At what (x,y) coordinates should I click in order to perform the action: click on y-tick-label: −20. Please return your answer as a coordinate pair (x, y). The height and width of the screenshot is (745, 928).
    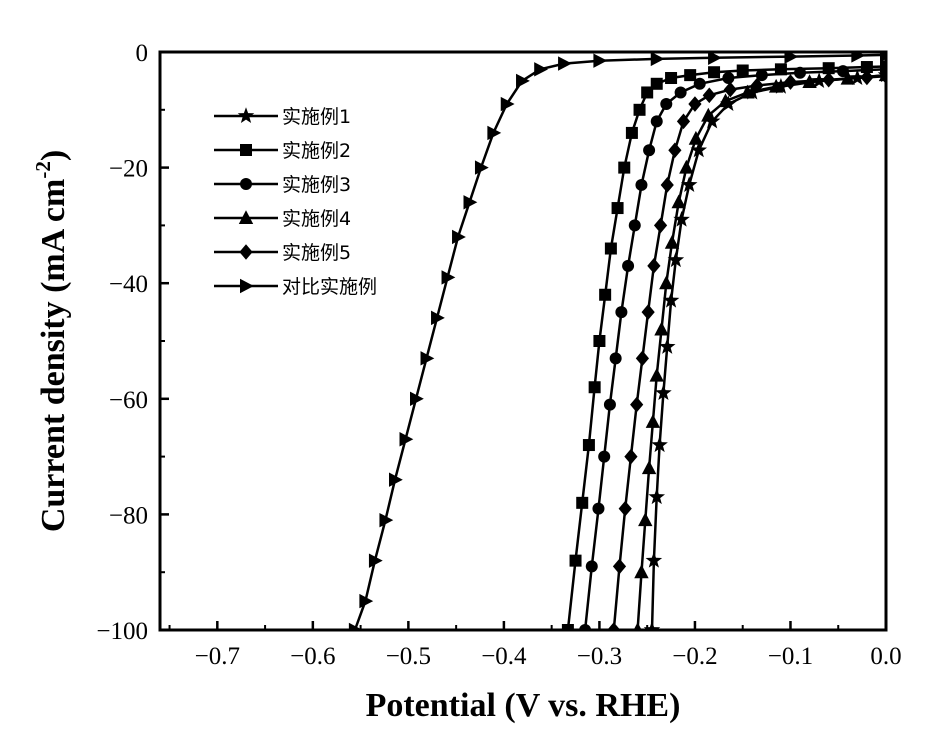
    Looking at the image, I should click on (128, 169).